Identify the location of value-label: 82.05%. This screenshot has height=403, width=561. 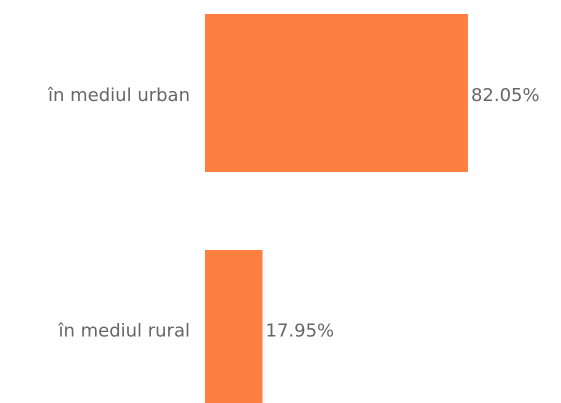
(505, 95).